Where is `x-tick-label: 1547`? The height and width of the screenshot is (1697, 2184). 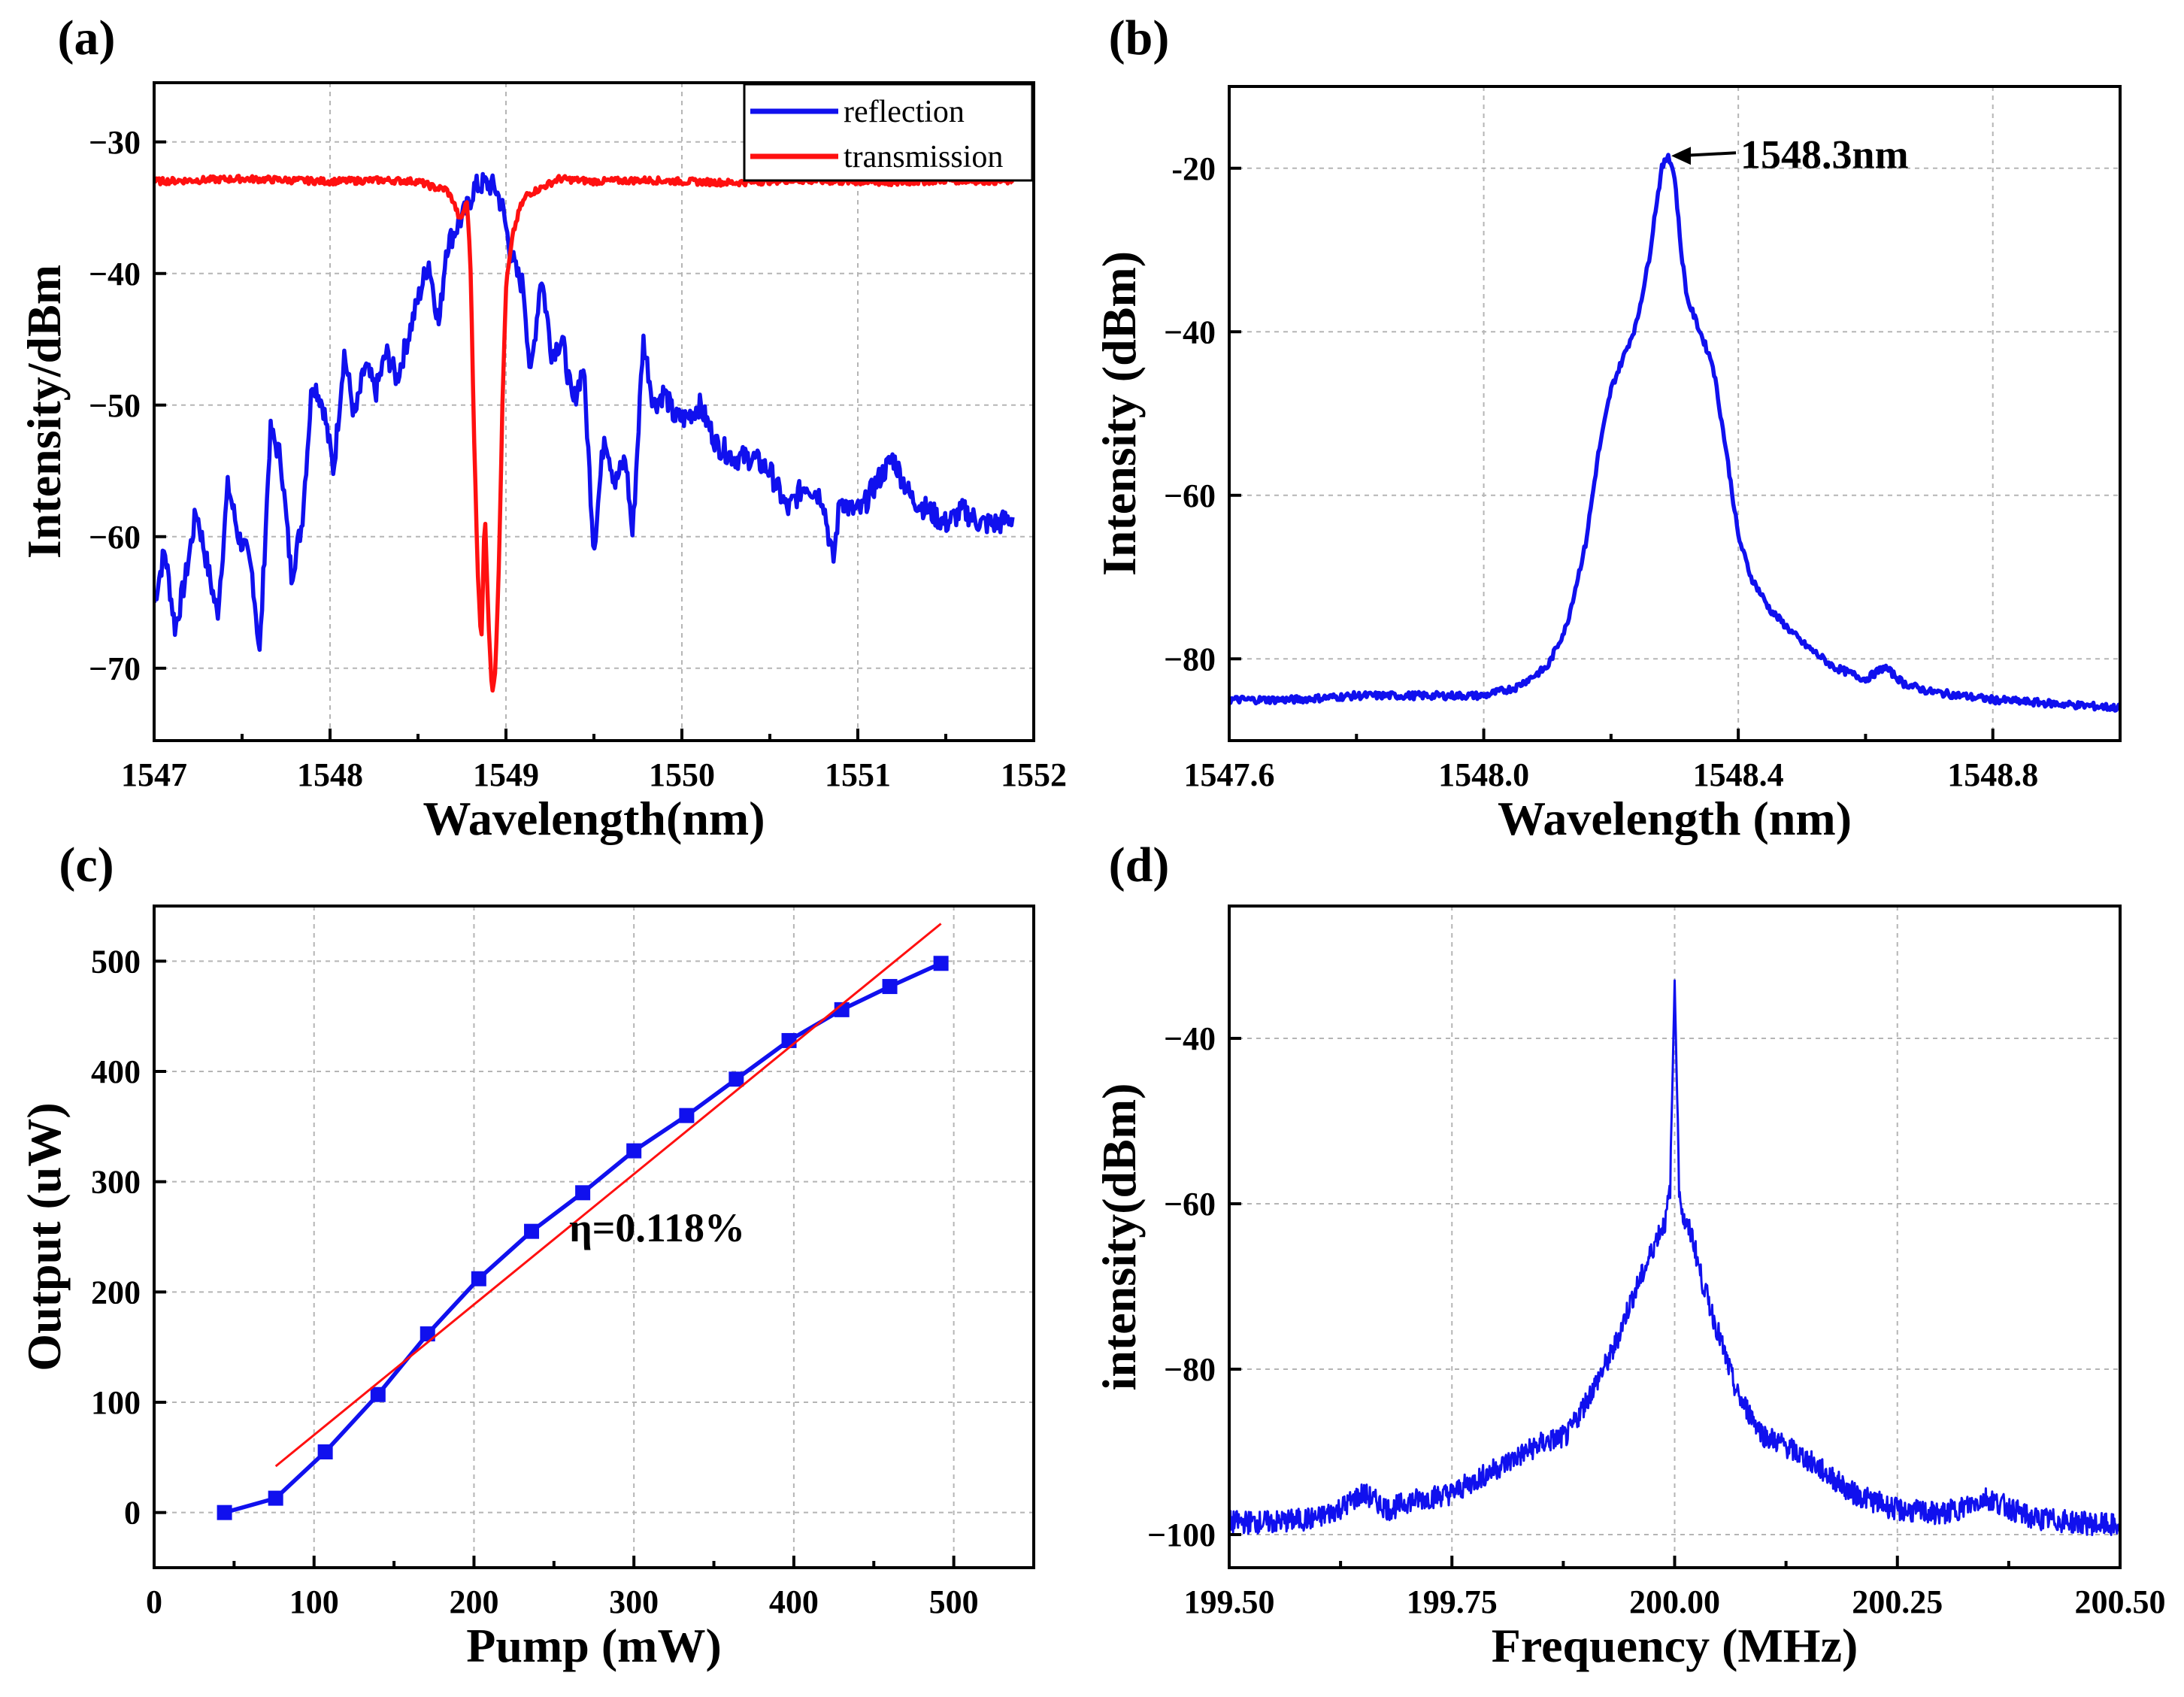 x-tick-label: 1547 is located at coordinates (154, 774).